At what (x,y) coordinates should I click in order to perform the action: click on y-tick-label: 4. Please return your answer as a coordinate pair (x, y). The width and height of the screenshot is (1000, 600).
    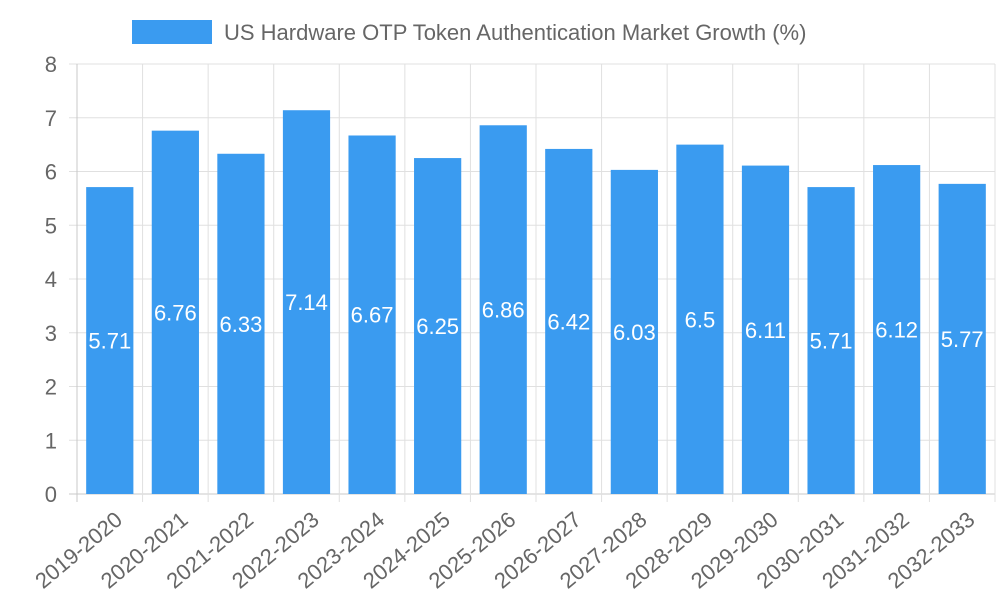
    Looking at the image, I should click on (51, 279).